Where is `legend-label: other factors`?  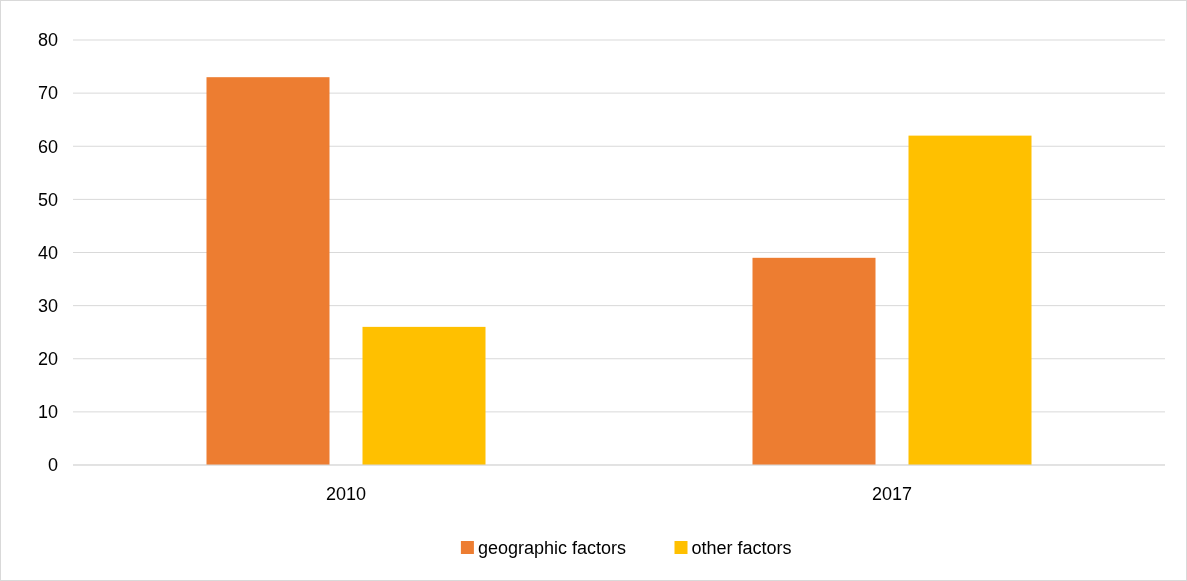 legend-label: other factors is located at coordinates (741, 548).